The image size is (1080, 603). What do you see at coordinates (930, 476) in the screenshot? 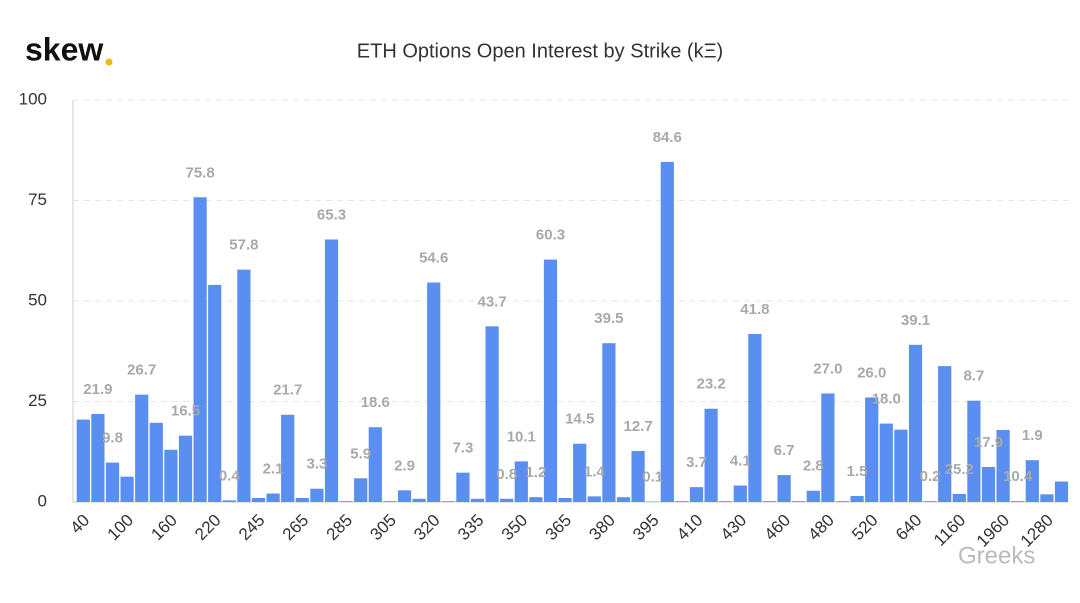
I see `value-label: 0.2` at bounding box center [930, 476].